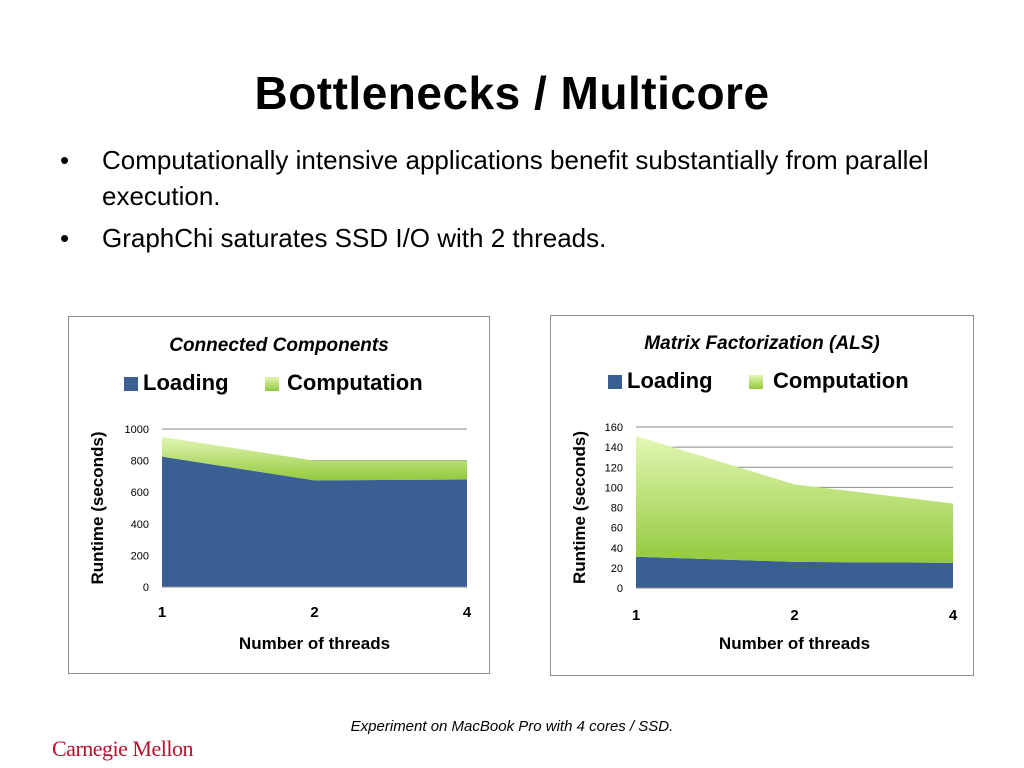 The height and width of the screenshot is (768, 1024). I want to click on y-tick-label: 60, so click(617, 529).